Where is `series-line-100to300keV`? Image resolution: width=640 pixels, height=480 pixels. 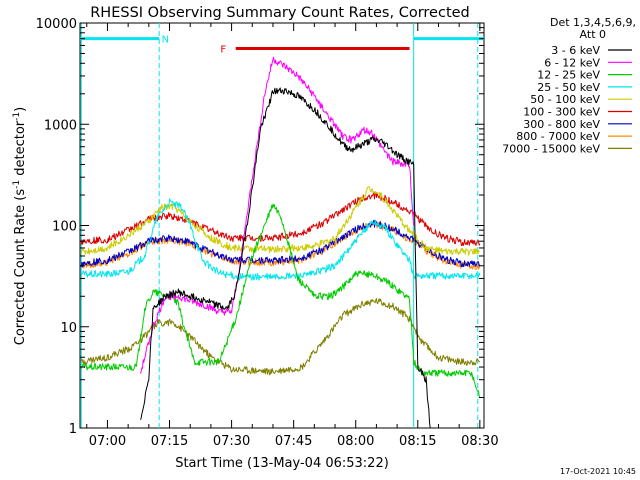 series-line-100to300keV is located at coordinates (280, 219).